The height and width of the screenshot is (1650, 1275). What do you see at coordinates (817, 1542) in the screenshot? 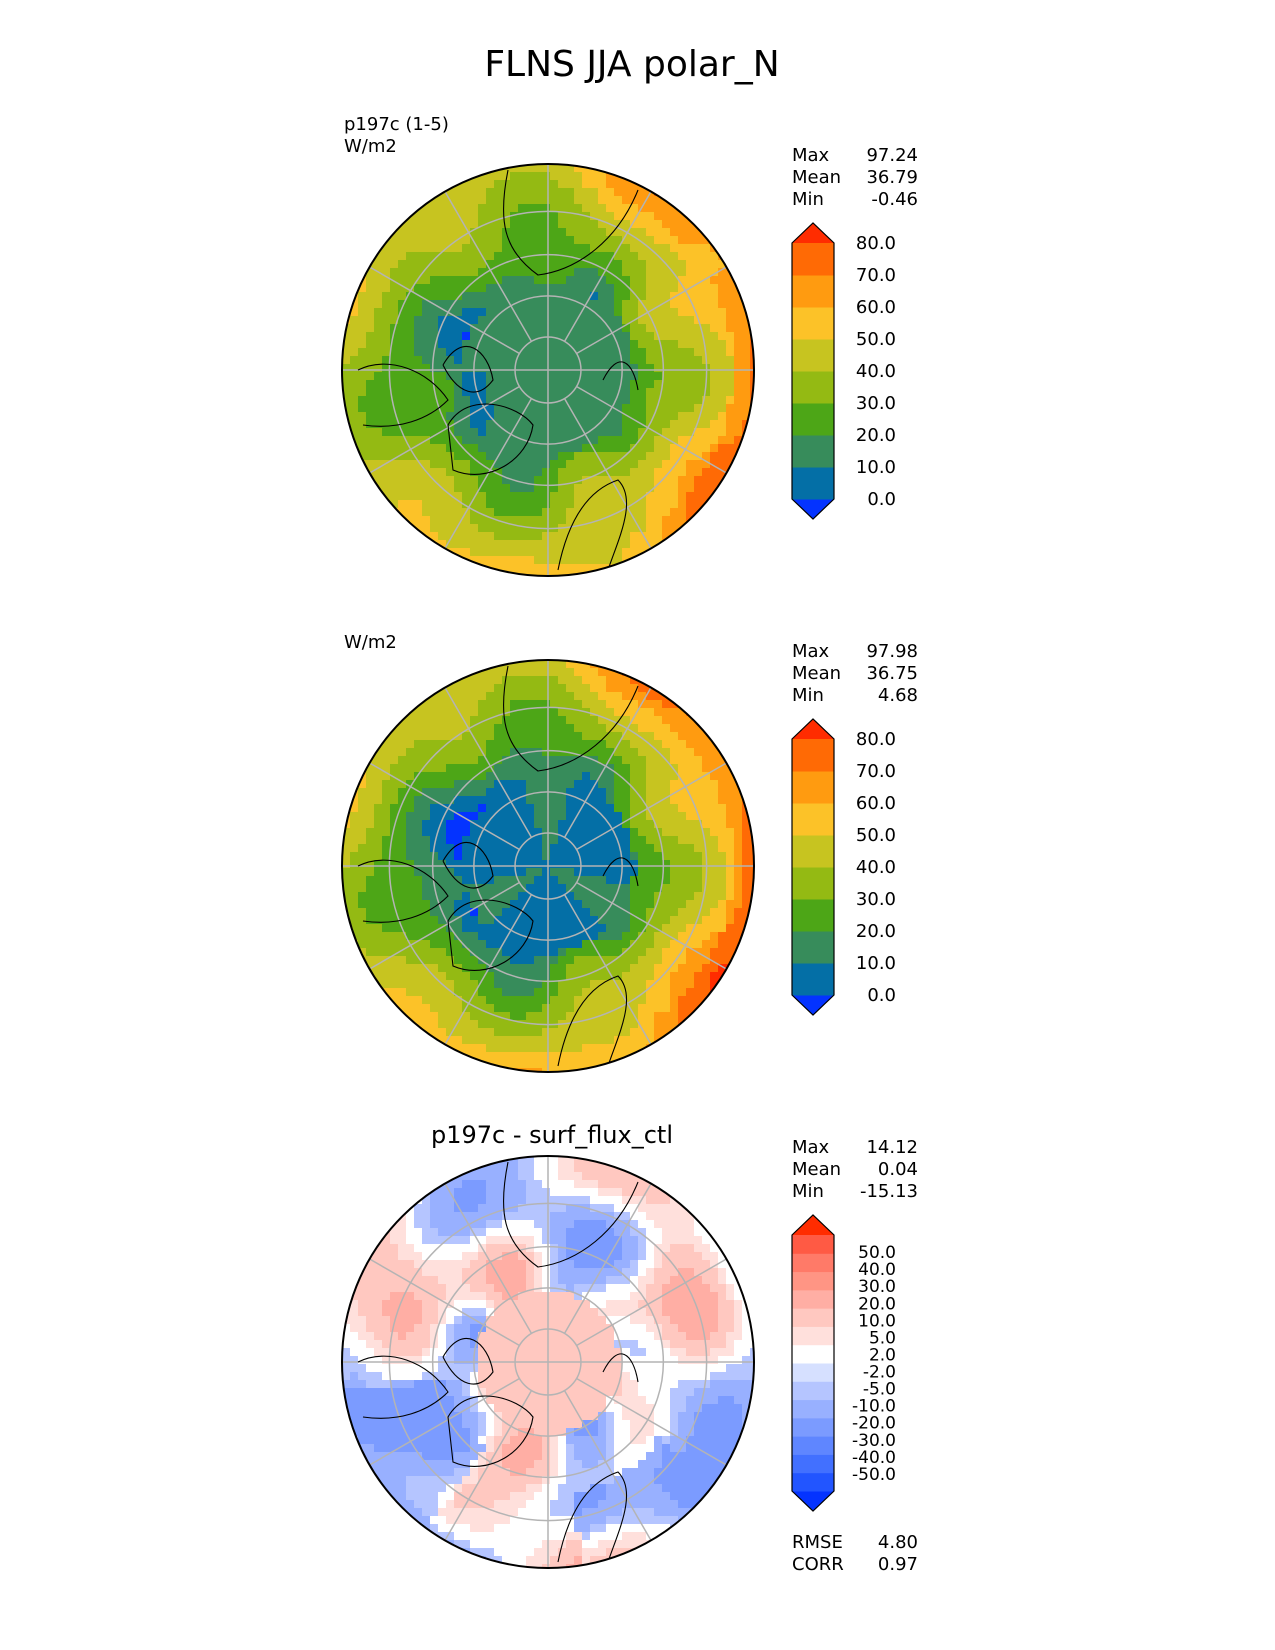
I see `metric-label: RMSE` at bounding box center [817, 1542].